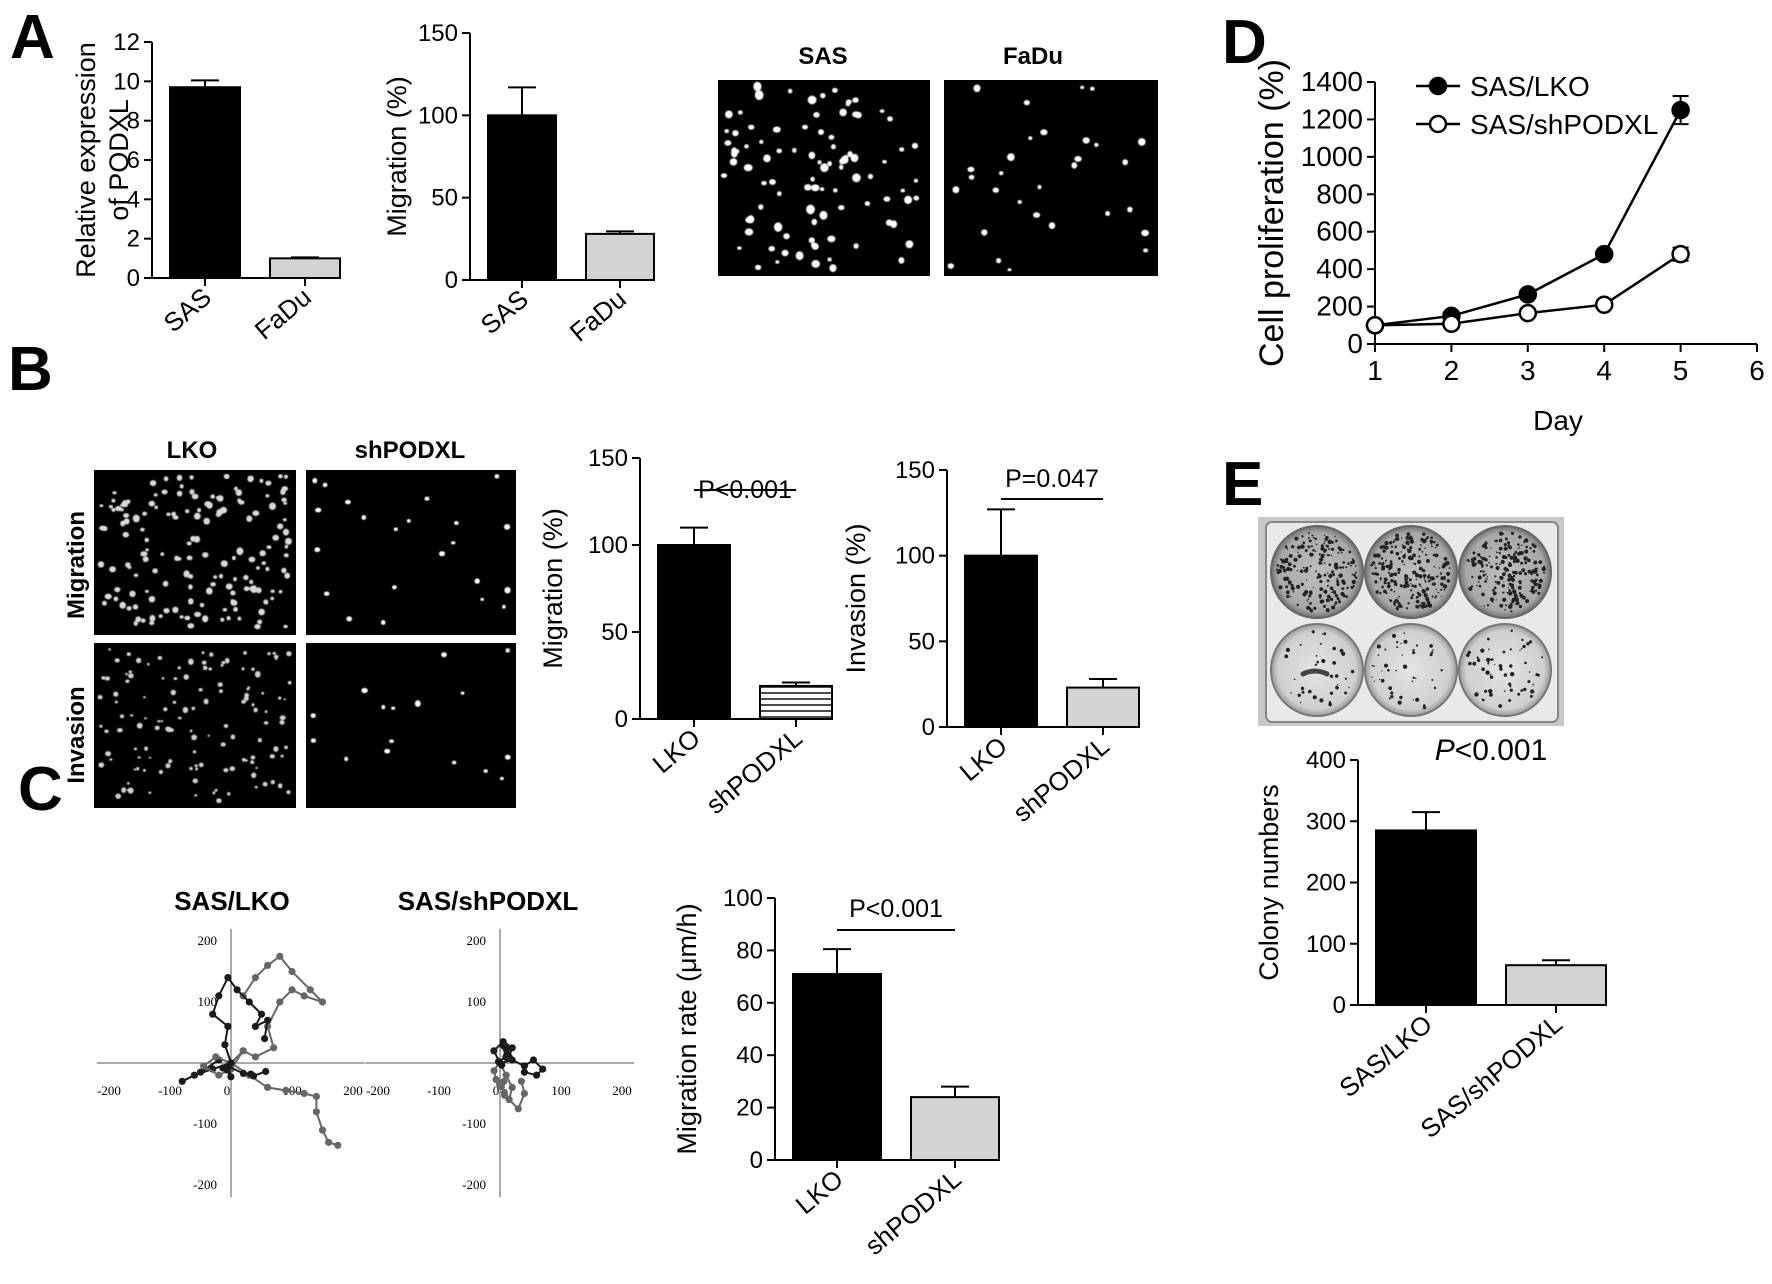 This screenshot has width=1772, height=1284. I want to click on bar-lko, so click(837, 1066).